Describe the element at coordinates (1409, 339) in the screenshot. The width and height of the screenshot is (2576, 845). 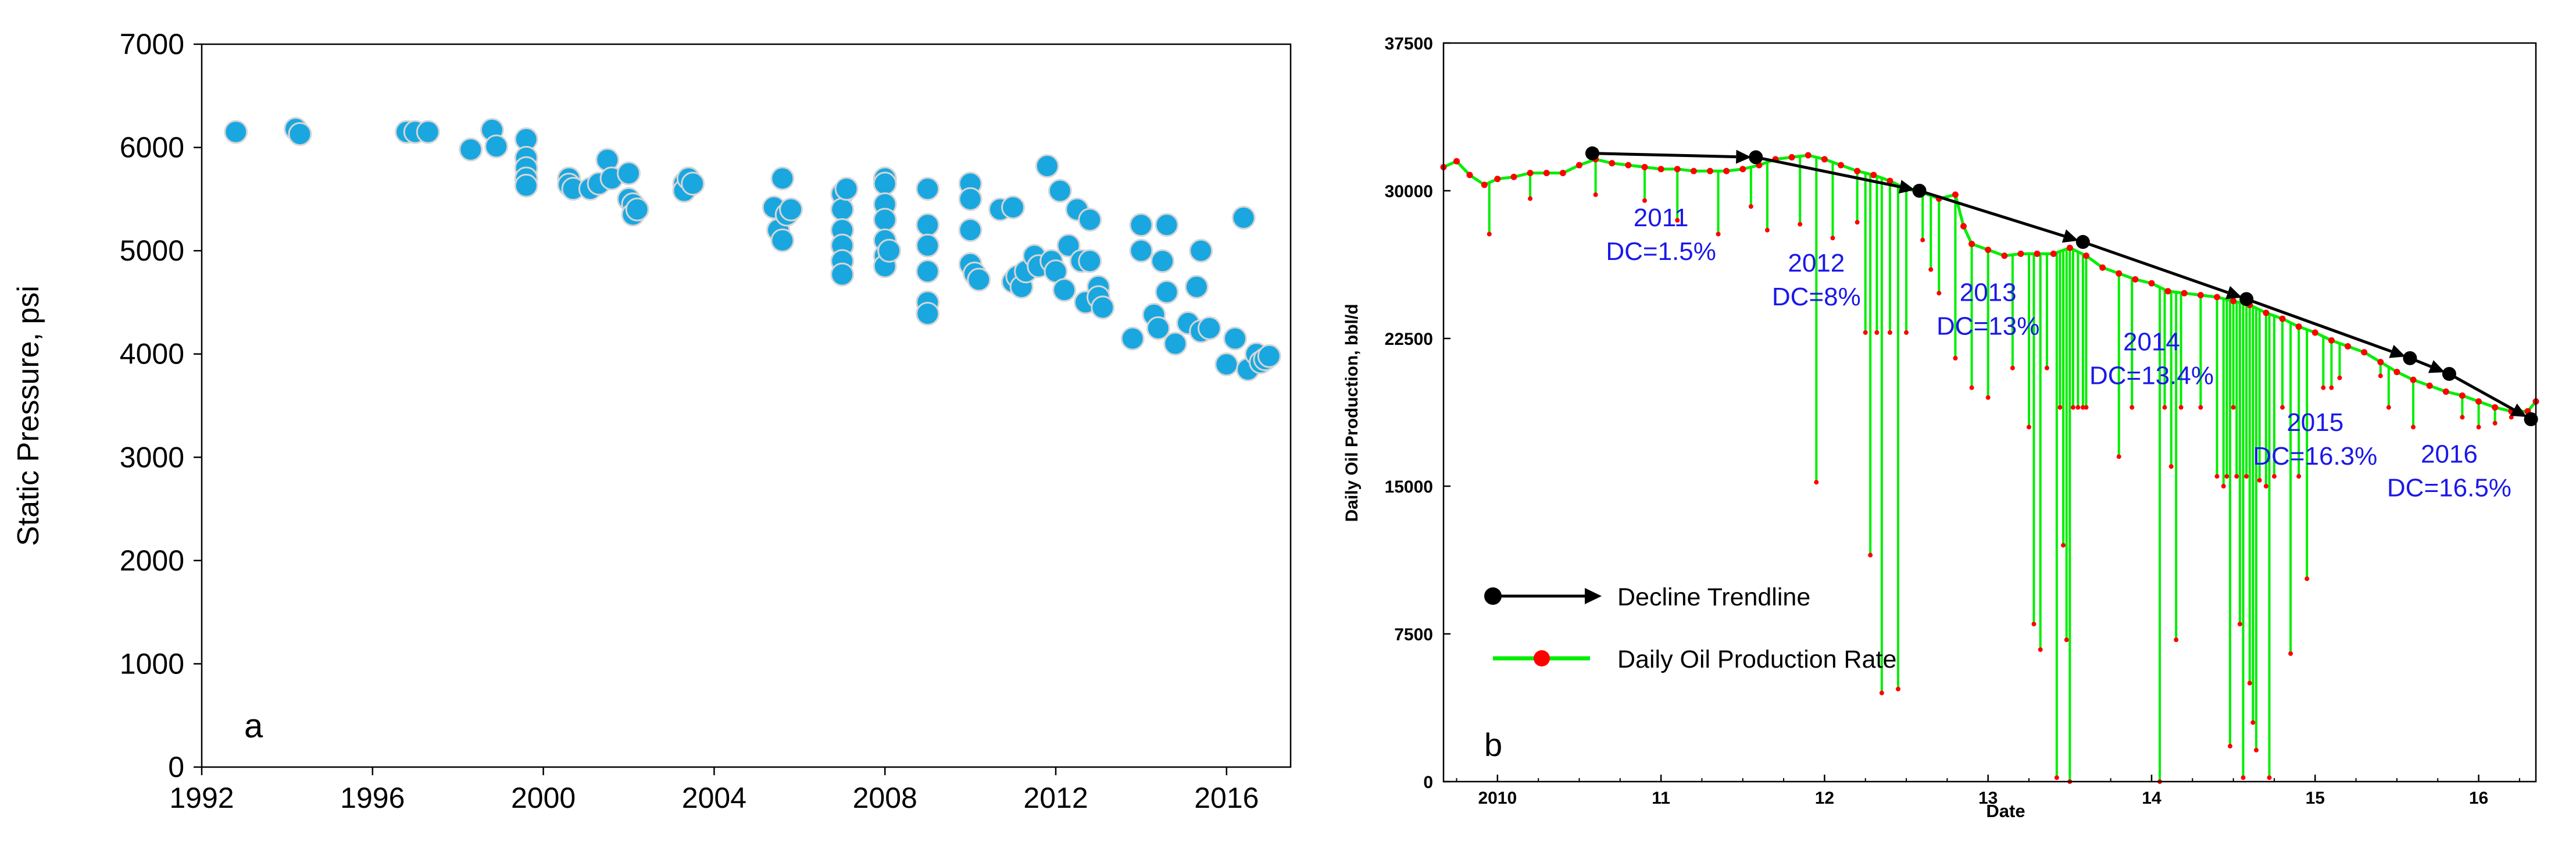
I see `y-tick-label-b: 22500` at that location.